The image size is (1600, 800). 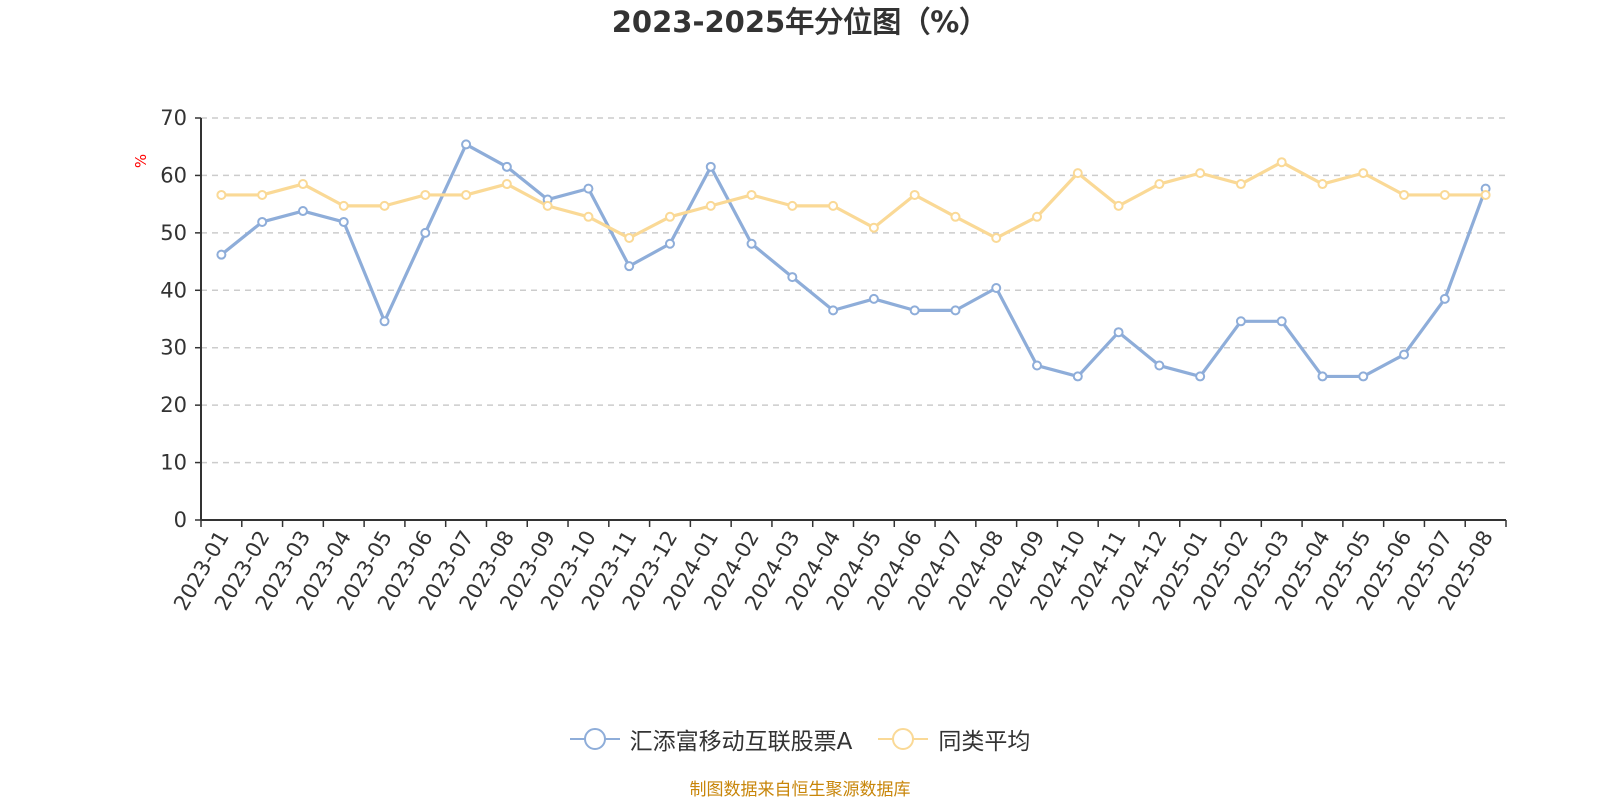 What do you see at coordinates (180, 520) in the screenshot?
I see `y-tick-label: 0` at bounding box center [180, 520].